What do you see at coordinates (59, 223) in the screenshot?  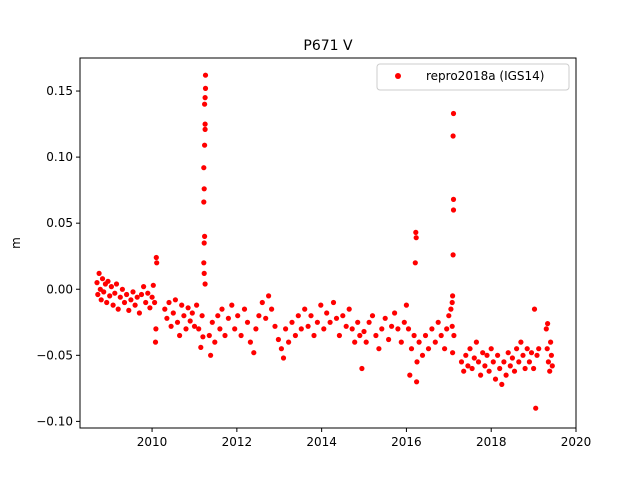 I see `y-tick-label: 0.05` at bounding box center [59, 223].